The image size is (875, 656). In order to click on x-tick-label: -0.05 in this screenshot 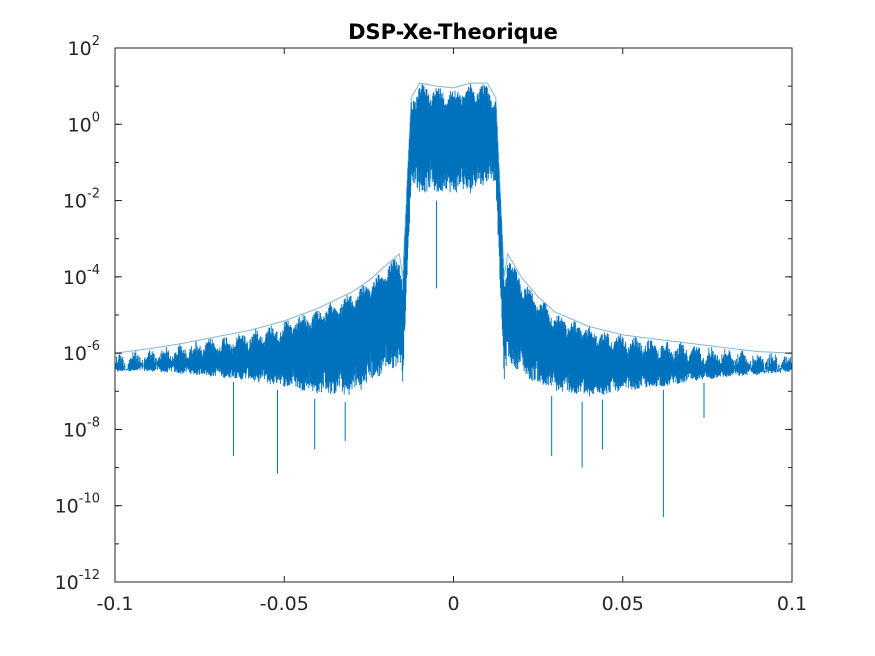, I will do `click(284, 604)`.